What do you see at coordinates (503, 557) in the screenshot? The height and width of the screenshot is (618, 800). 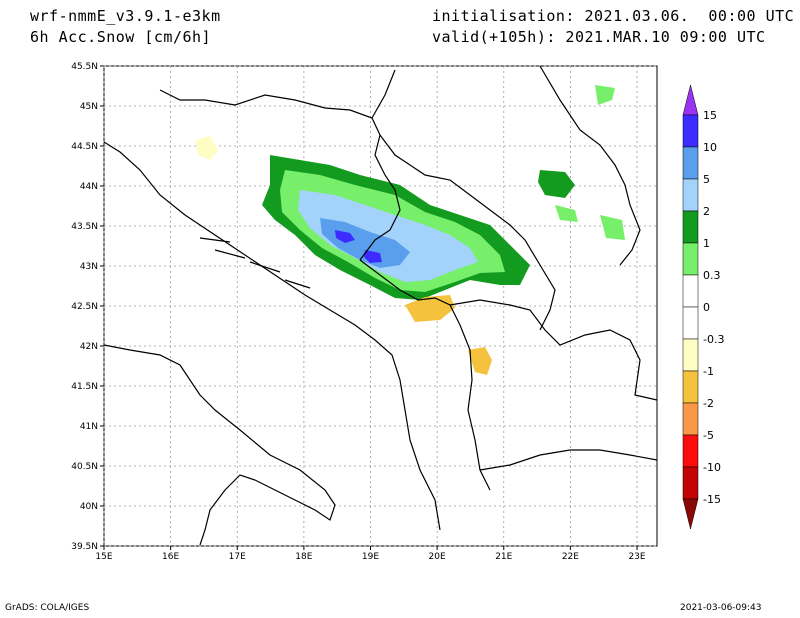 I see `lon-tick-label: 21E` at bounding box center [503, 557].